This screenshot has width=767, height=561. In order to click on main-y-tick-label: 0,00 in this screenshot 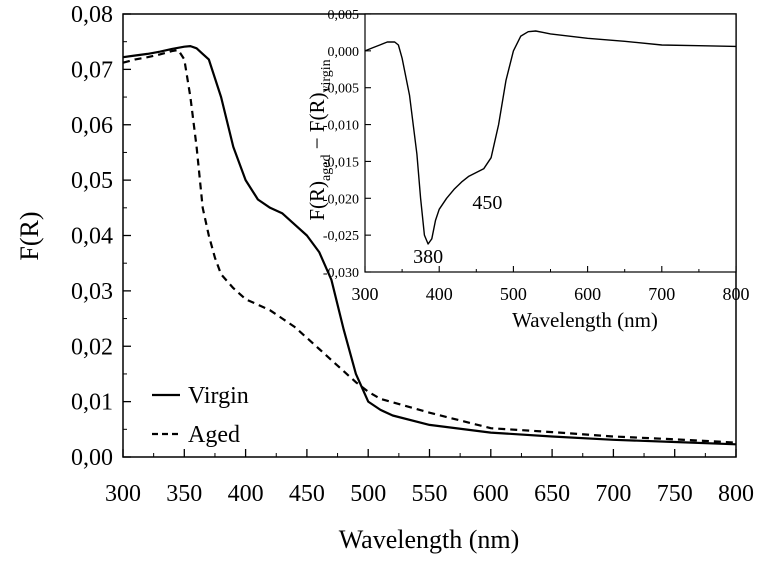, I will do `click(92, 458)`.